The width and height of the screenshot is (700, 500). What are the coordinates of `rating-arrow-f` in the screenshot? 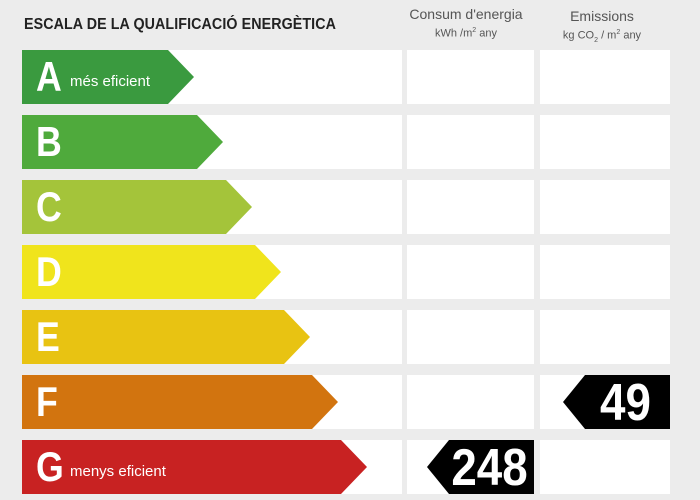 It's located at (180, 402).